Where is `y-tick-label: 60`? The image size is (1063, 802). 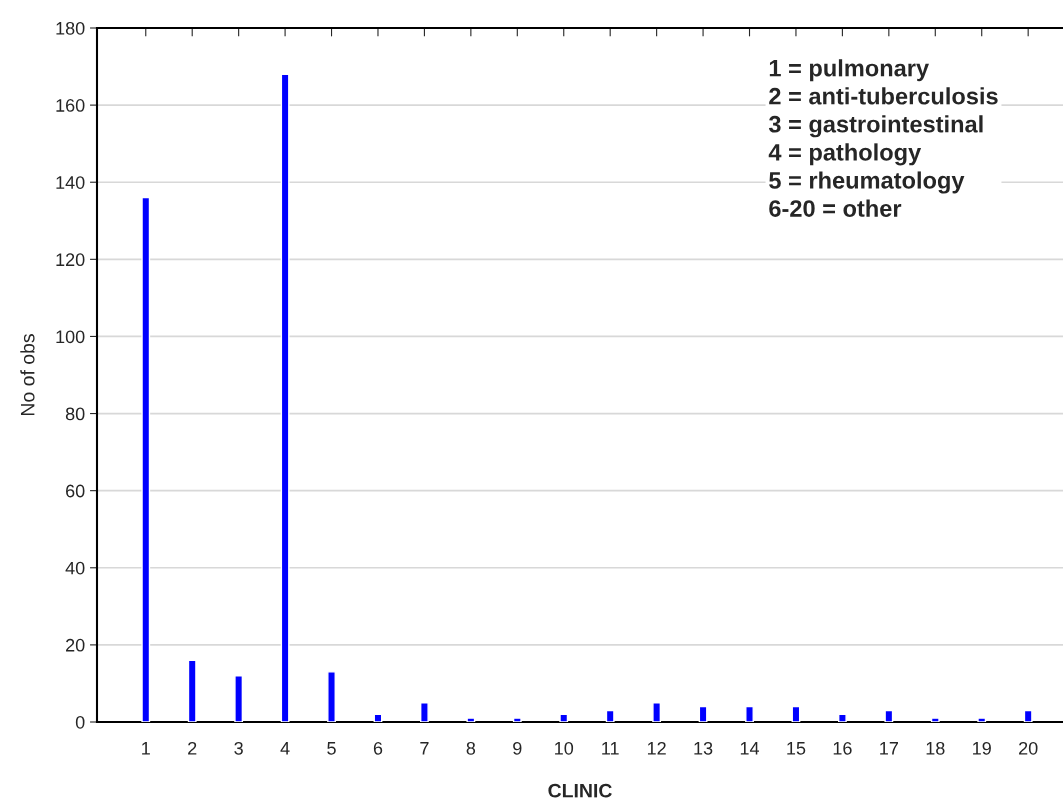
y-tick-label: 60 is located at coordinates (75, 491).